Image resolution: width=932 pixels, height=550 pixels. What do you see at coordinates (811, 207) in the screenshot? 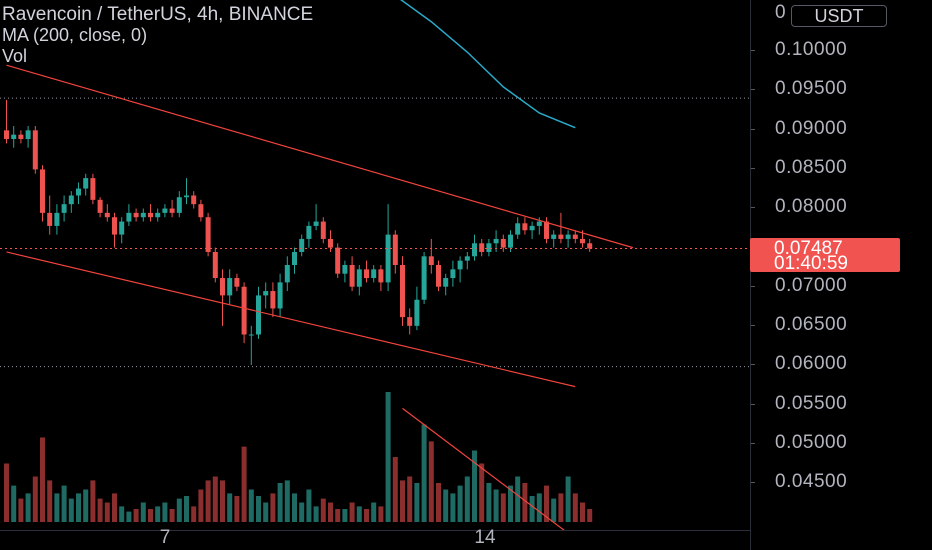
I see `price-tick-label: 0.08000` at bounding box center [811, 207].